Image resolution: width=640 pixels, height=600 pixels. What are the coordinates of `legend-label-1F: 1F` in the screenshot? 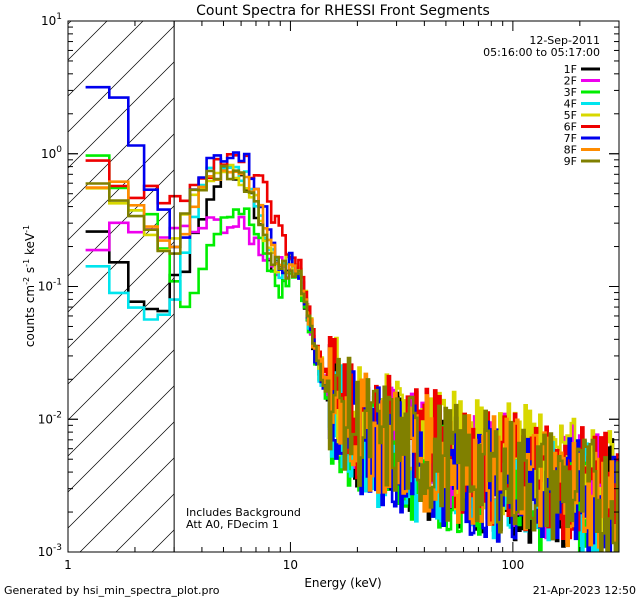 It's located at (570, 69).